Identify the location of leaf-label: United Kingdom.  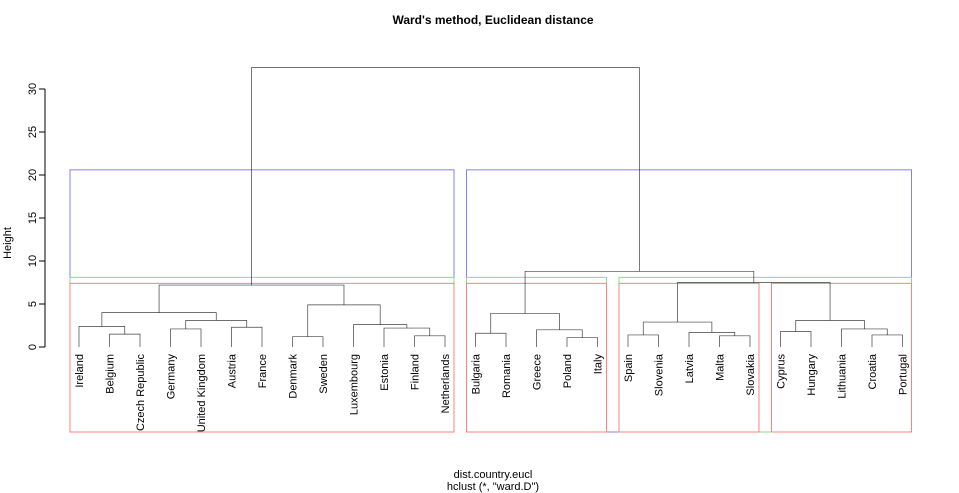
(202, 393).